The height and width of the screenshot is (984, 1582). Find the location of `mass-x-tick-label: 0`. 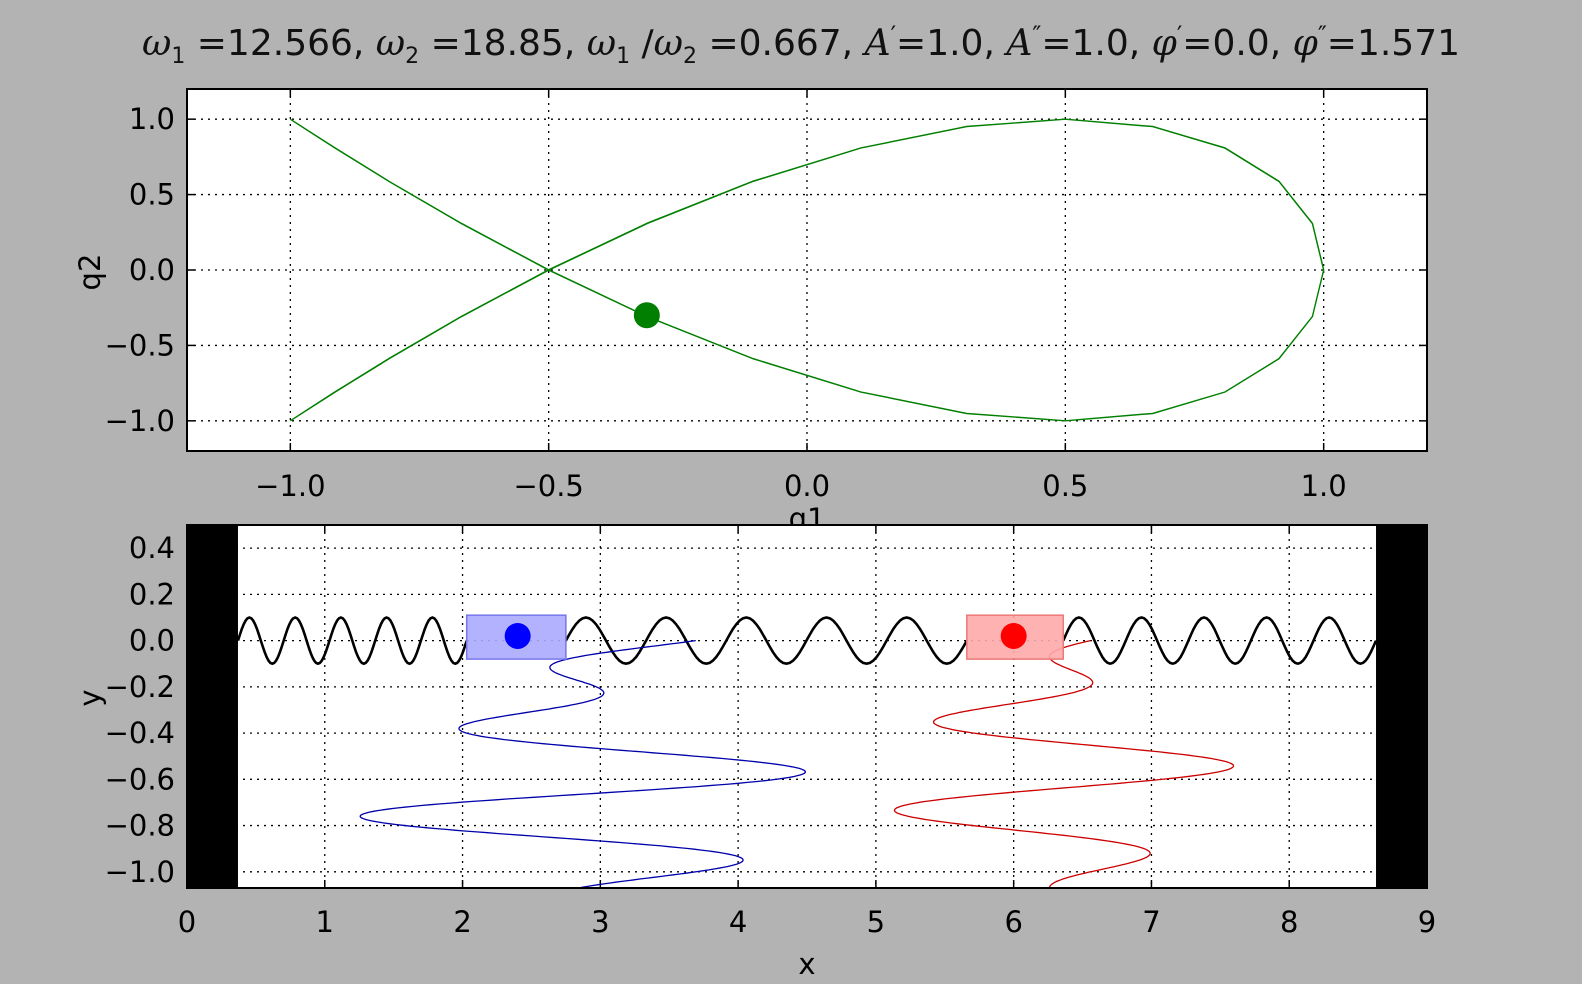

mass-x-tick-label: 0 is located at coordinates (187, 922).